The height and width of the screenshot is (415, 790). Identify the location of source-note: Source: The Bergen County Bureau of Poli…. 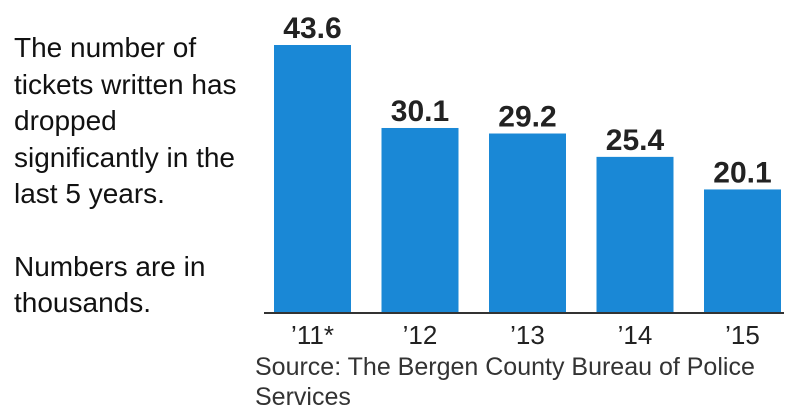
(505, 382).